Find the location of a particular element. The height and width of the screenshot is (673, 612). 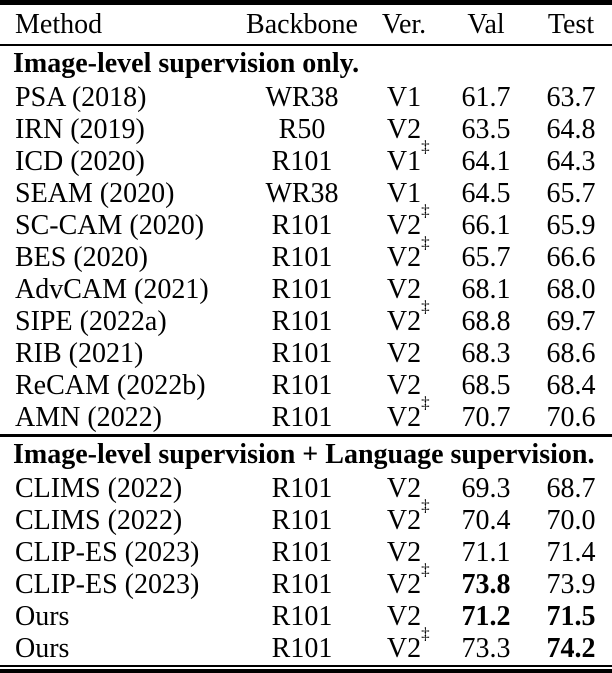

table-header: Method Backbone Ver. Val Test is located at coordinates (306, 24).